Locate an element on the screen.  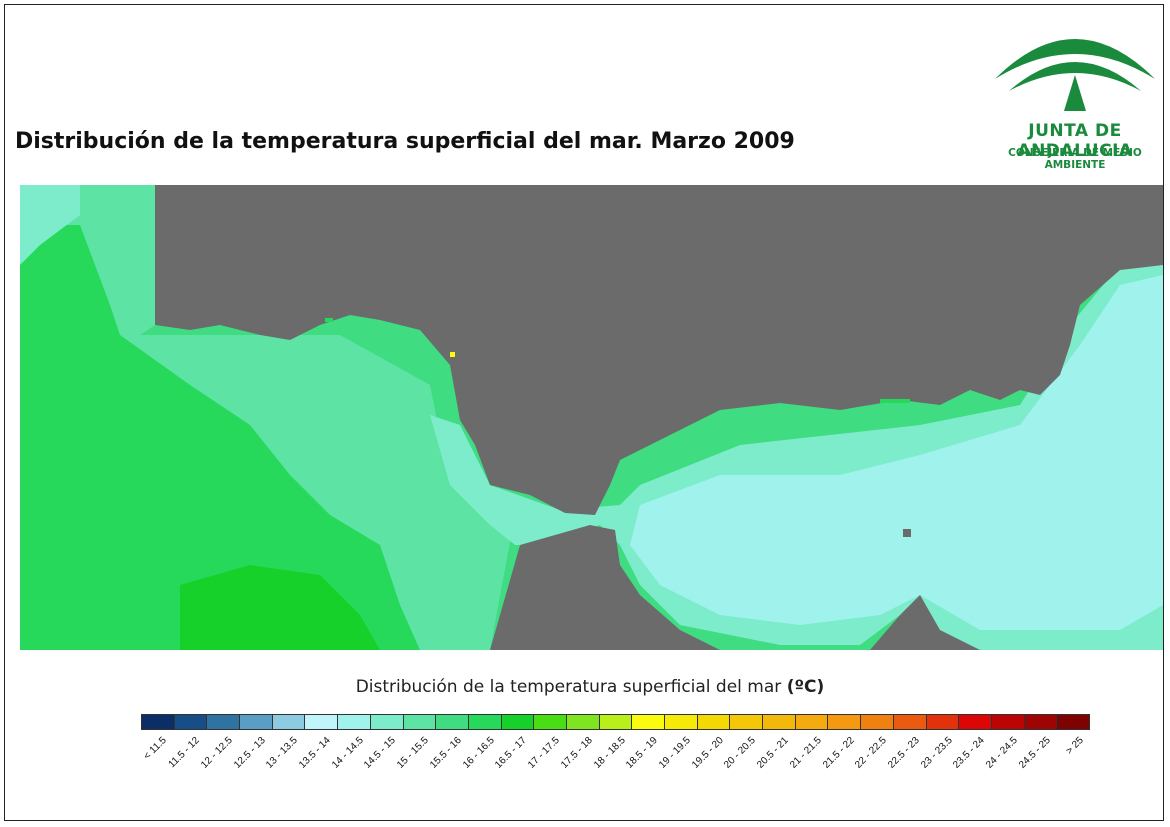
legend-tick-label: 23.5 - 24 is located at coordinates (969, 753).